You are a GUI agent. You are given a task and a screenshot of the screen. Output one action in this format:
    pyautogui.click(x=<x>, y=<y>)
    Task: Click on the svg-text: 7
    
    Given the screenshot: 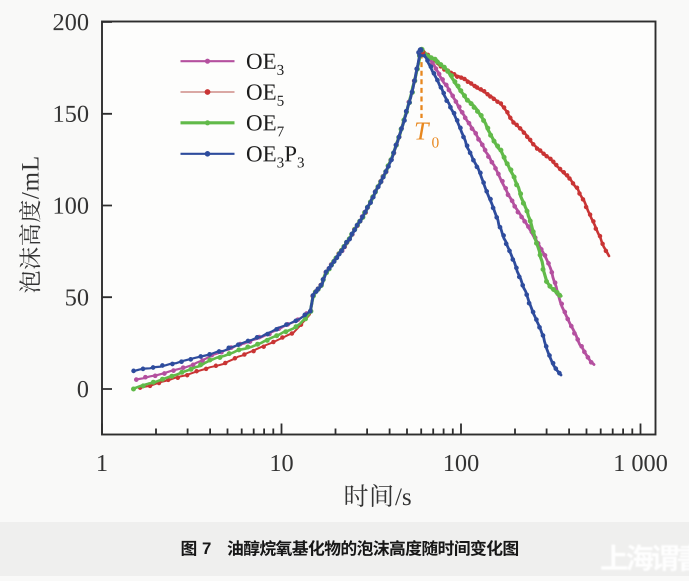 What is the action you would take?
    pyautogui.click(x=206, y=548)
    